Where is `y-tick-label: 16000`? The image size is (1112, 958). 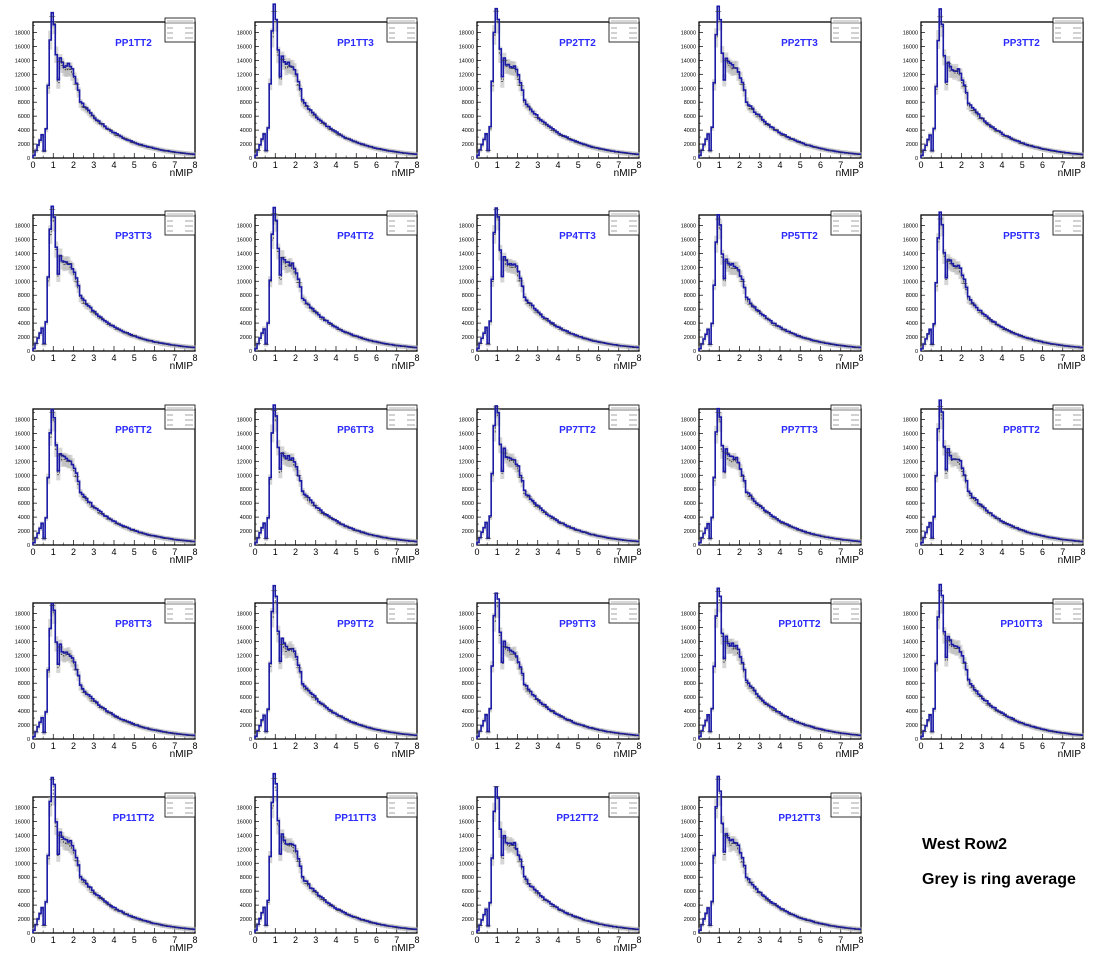
y-tick-label: 16000 is located at coordinates (688, 434).